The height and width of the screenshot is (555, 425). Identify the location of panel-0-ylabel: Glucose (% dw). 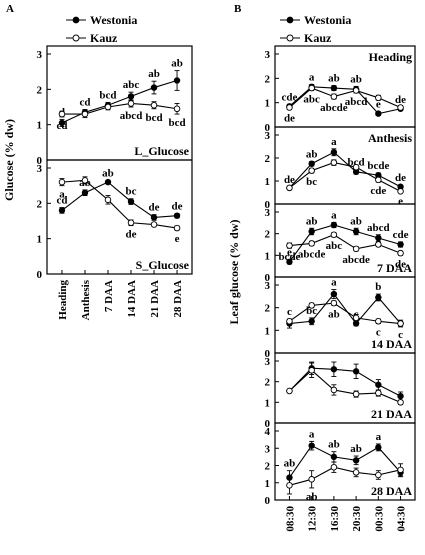
(9, 160).